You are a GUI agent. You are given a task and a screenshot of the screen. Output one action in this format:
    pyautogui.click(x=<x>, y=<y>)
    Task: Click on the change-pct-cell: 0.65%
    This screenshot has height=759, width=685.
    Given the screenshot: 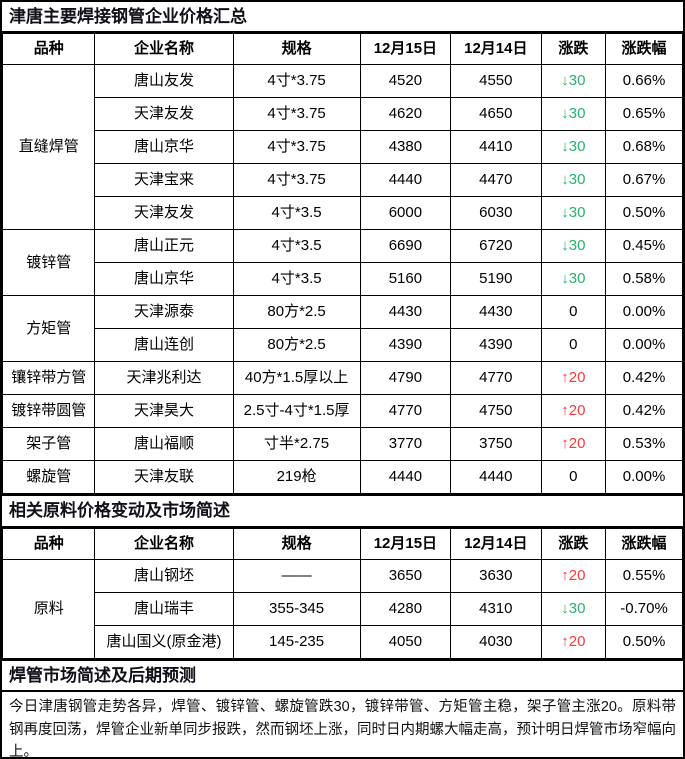 What is the action you would take?
    pyautogui.click(x=644, y=114)
    